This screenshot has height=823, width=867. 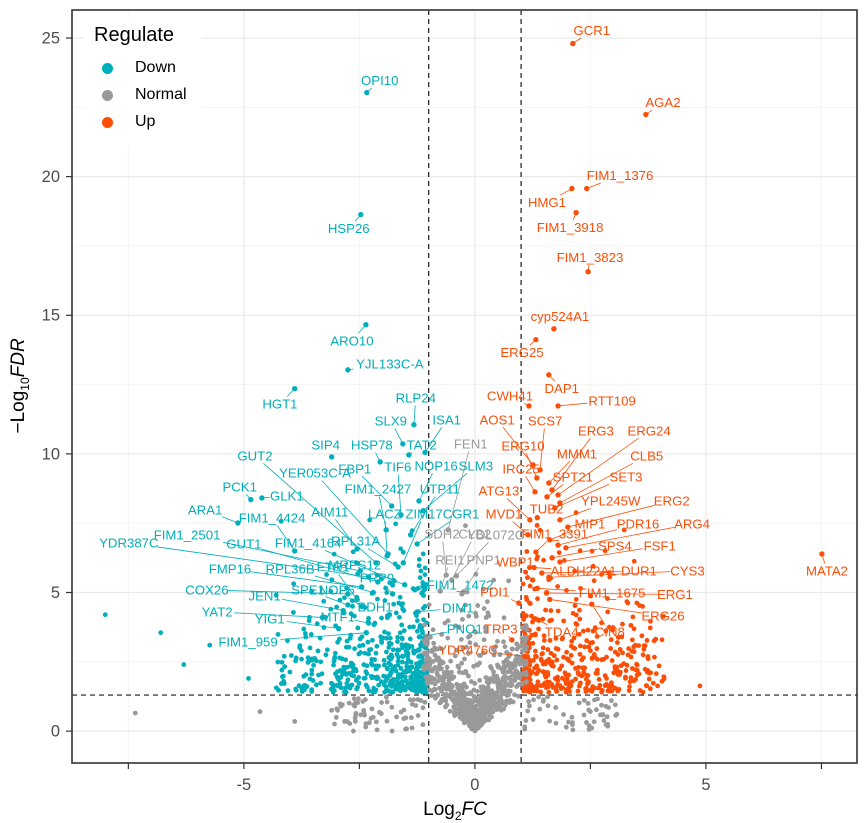 I want to click on gene-label: FBP1, so click(x=354, y=468).